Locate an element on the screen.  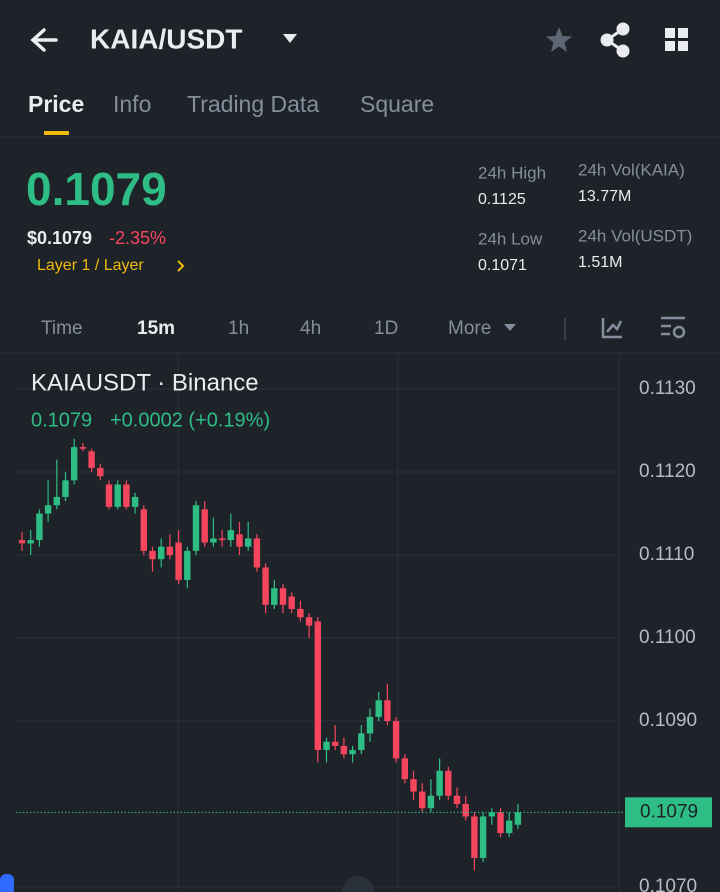
chart-settings-icon is located at coordinates (673, 327).